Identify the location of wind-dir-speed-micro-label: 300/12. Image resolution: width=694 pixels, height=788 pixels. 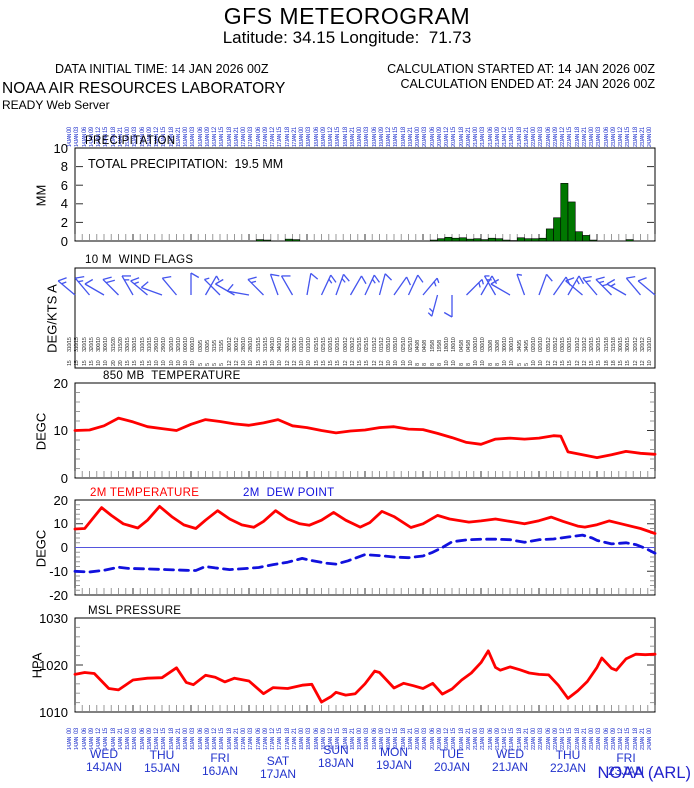
(236, 344).